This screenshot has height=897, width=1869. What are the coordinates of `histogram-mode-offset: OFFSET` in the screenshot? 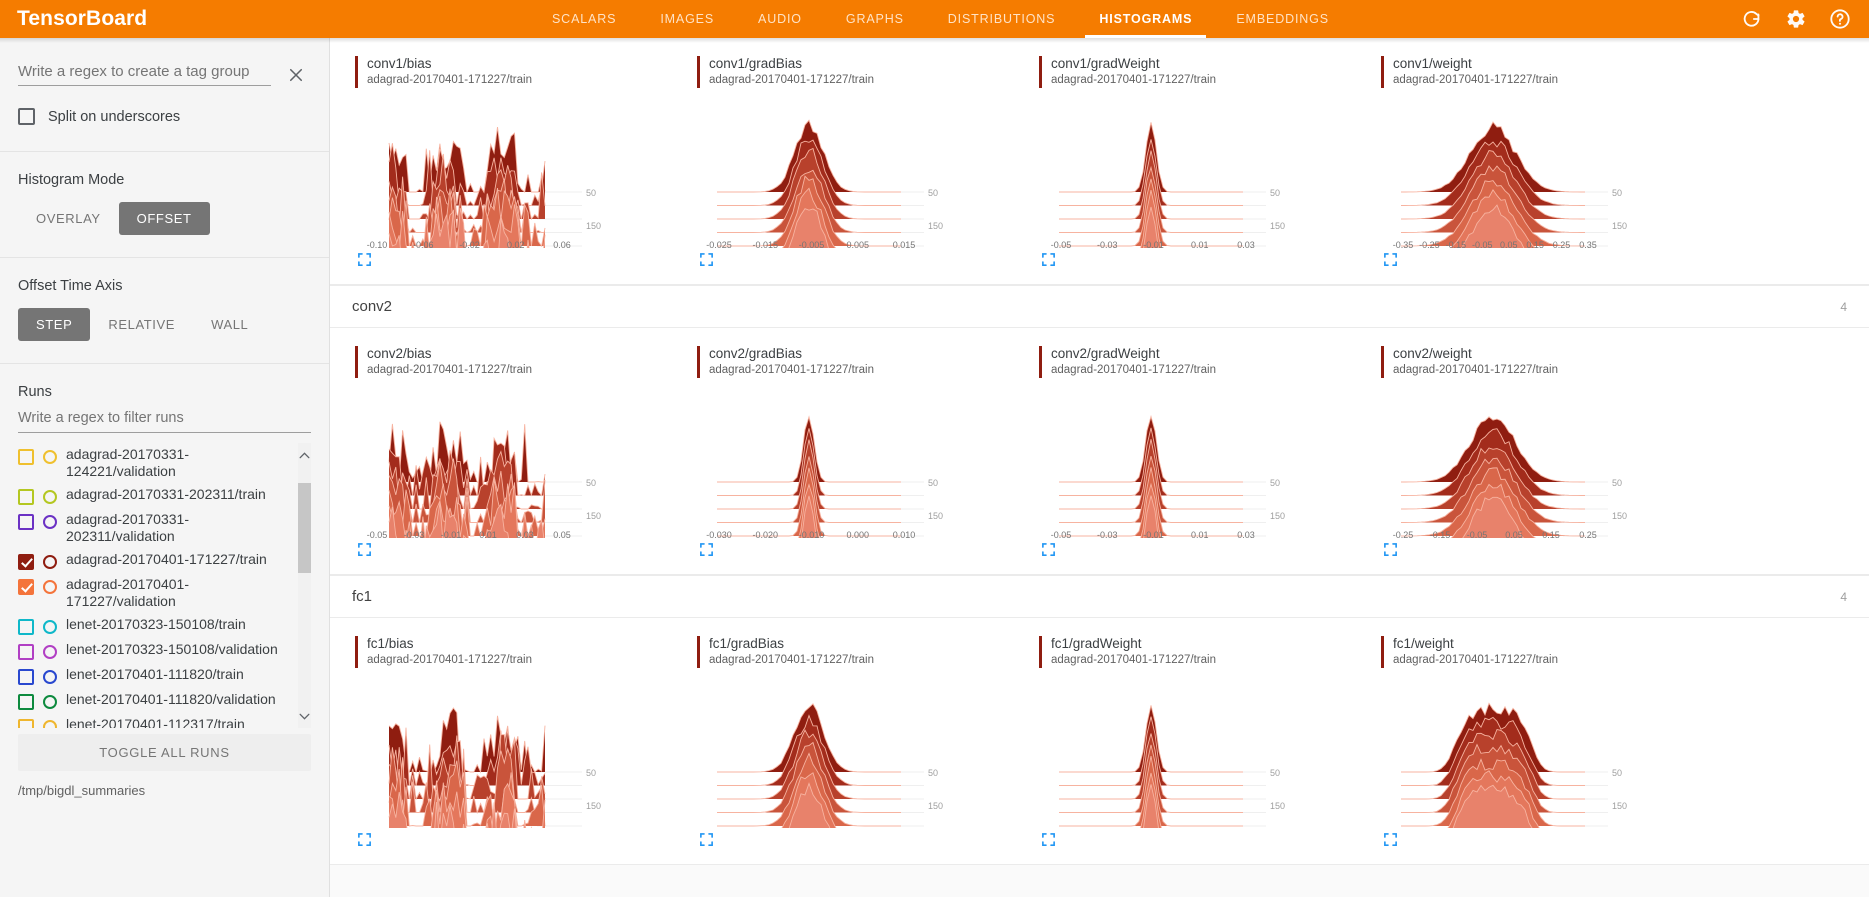 It's located at (164, 218).